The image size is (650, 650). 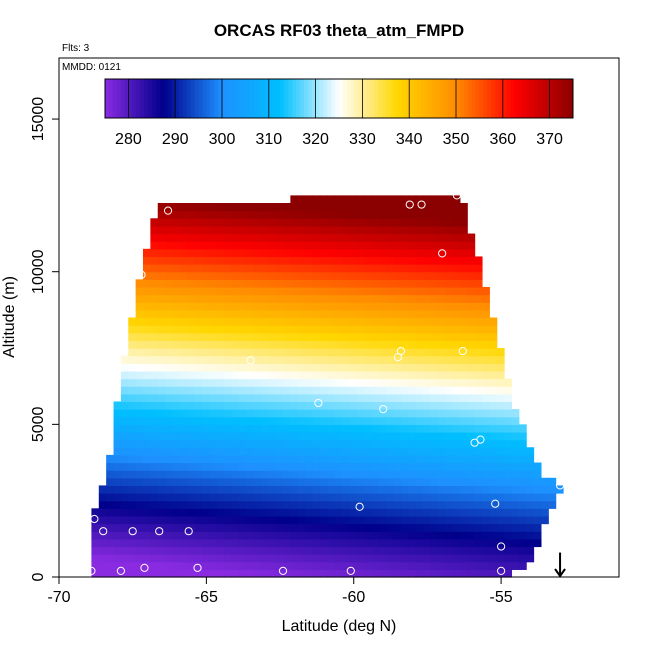 What do you see at coordinates (560, 565) in the screenshot?
I see `arrow-marker` at bounding box center [560, 565].